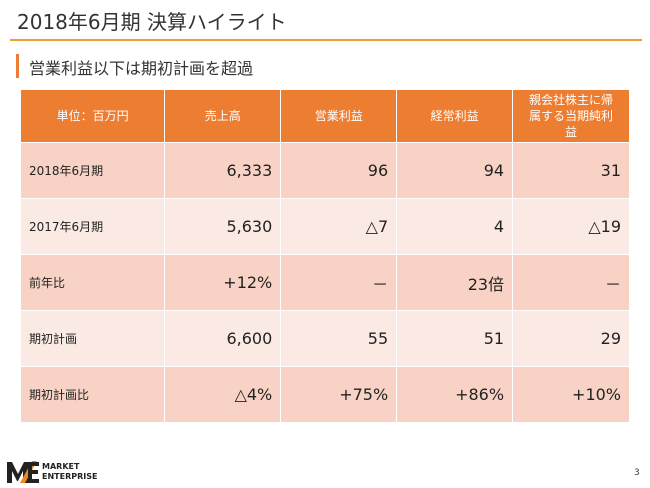 This screenshot has width=650, height=488. Describe the element at coordinates (141, 68) in the screenshot. I see `subtitle: 営業利益以下は期初計画を超過` at that location.